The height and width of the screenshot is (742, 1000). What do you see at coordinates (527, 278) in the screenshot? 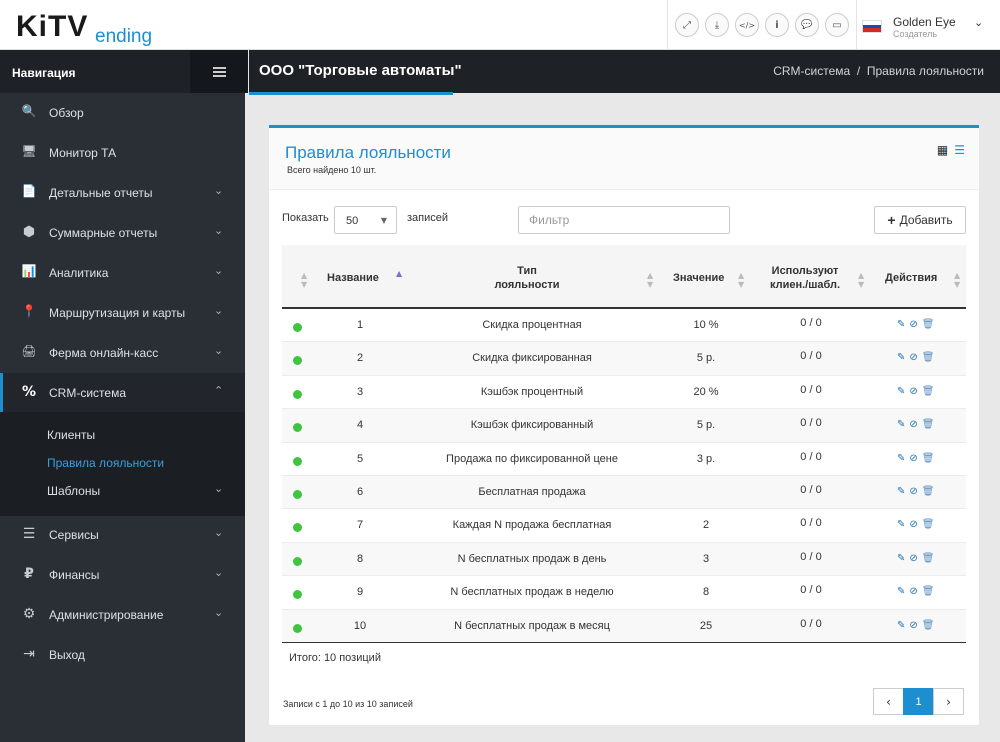
I see `column-header-type: Тип лояльности` at bounding box center [527, 278].